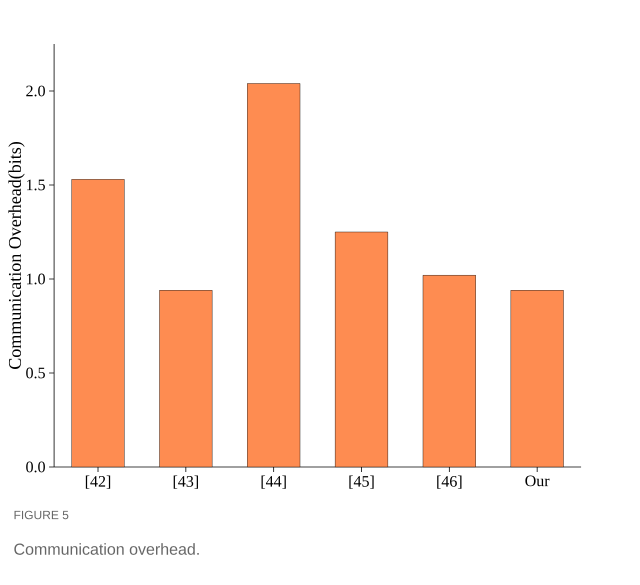 The height and width of the screenshot is (585, 640). I want to click on y-axis-title: Communication Overhead(bits), so click(16, 255).